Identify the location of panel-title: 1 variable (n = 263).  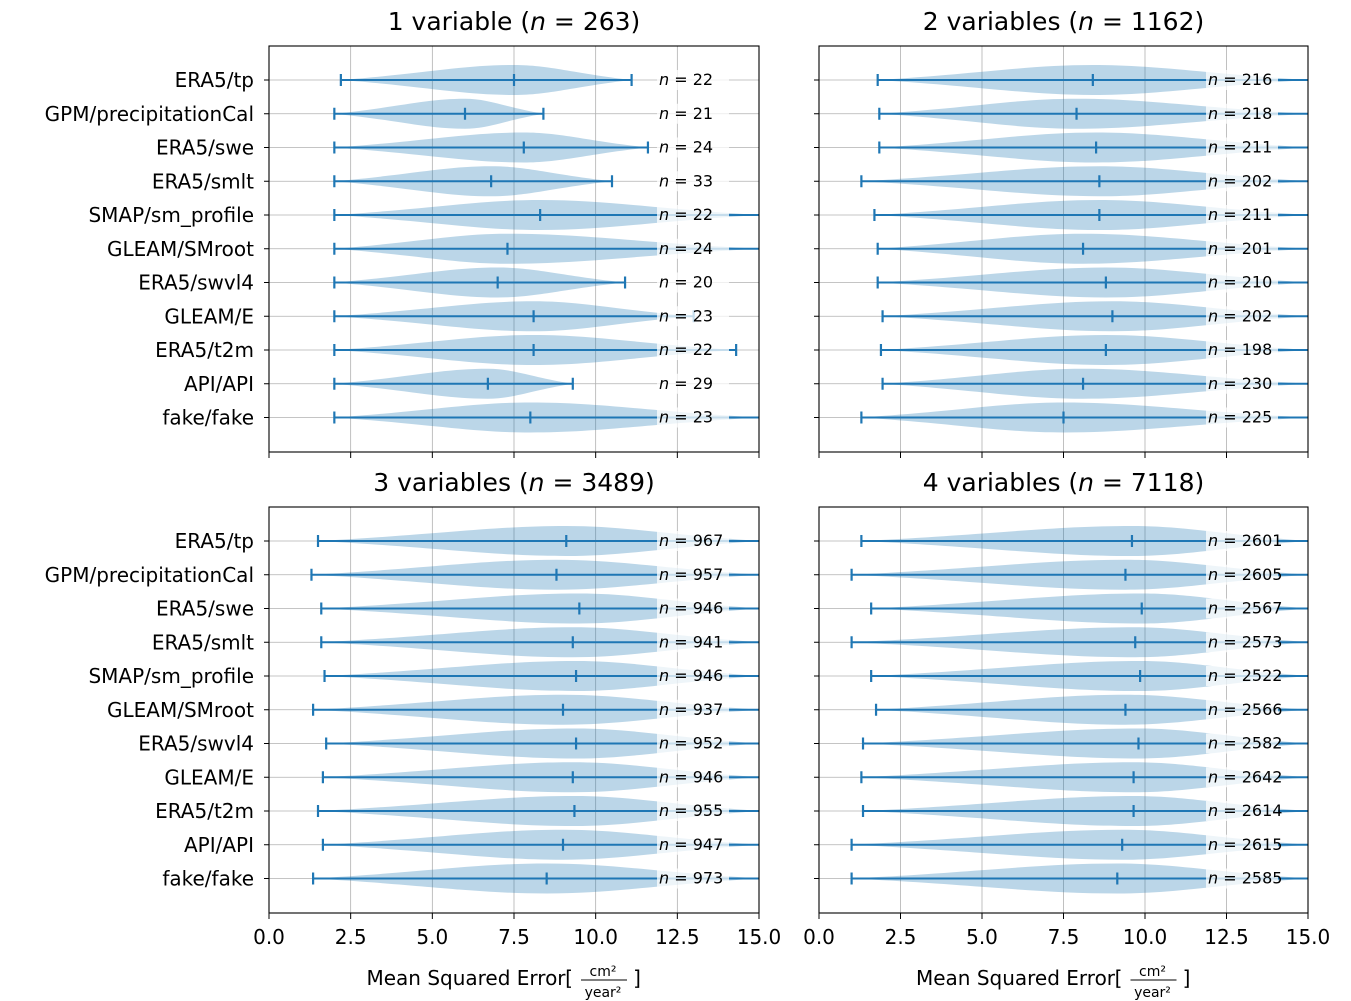
(514, 21).